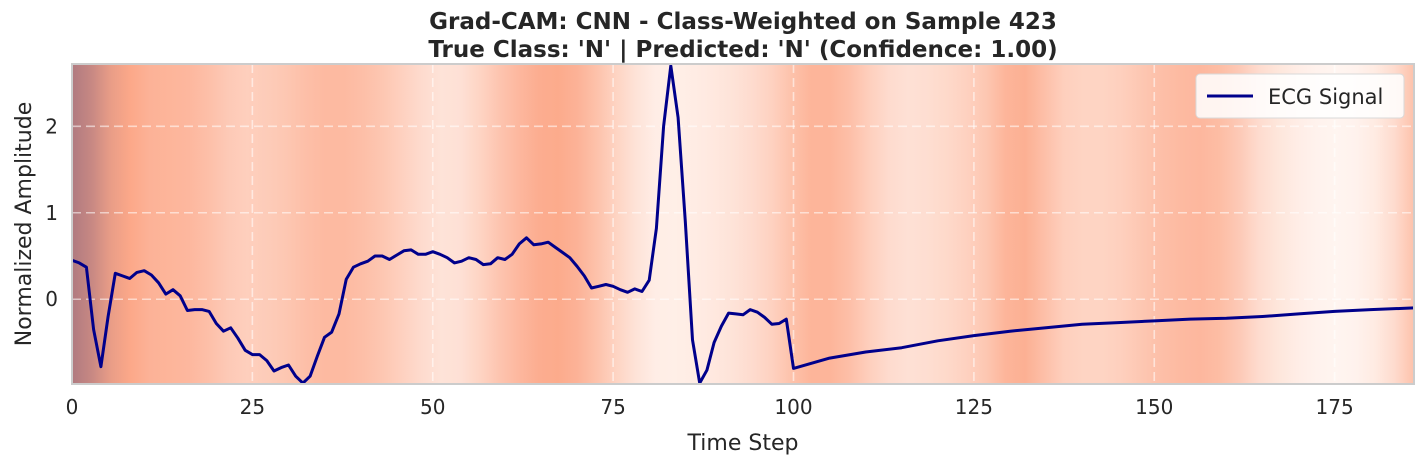  Describe the element at coordinates (24, 224) in the screenshot. I see `y-axis-label: Normalized Amplitude` at that location.